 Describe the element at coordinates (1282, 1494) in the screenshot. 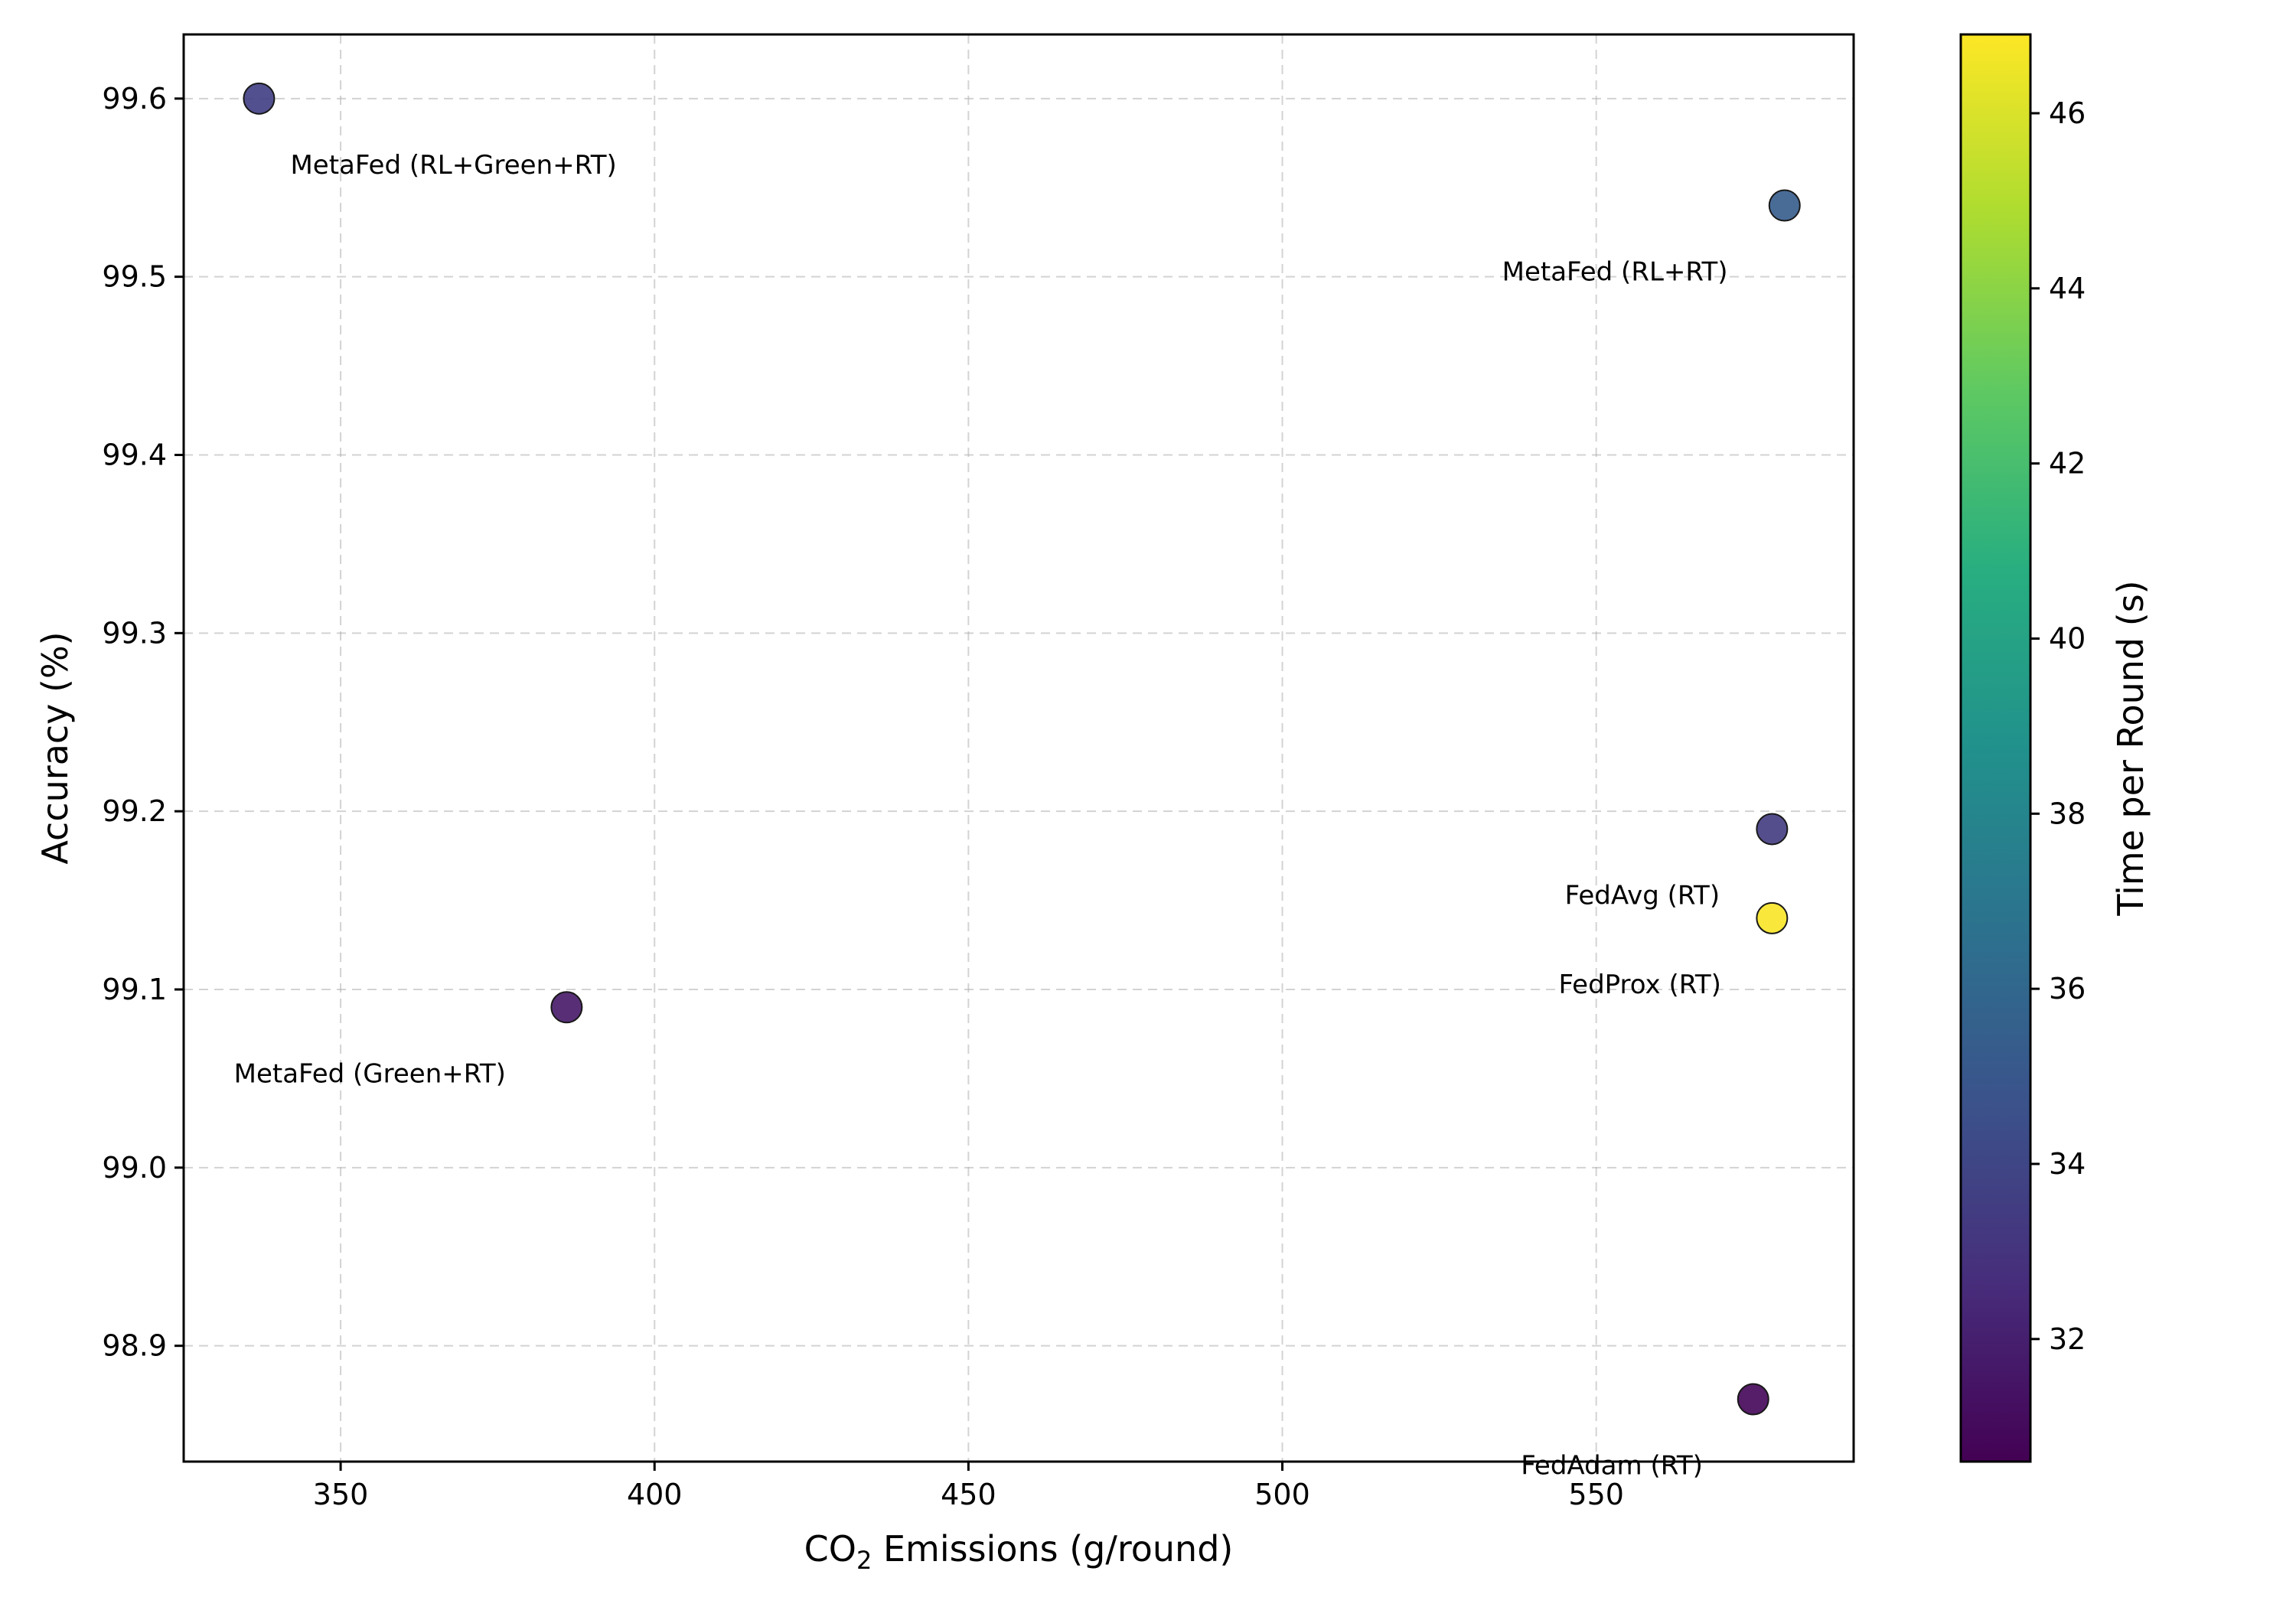

I see `x-tick-label: 500` at that location.